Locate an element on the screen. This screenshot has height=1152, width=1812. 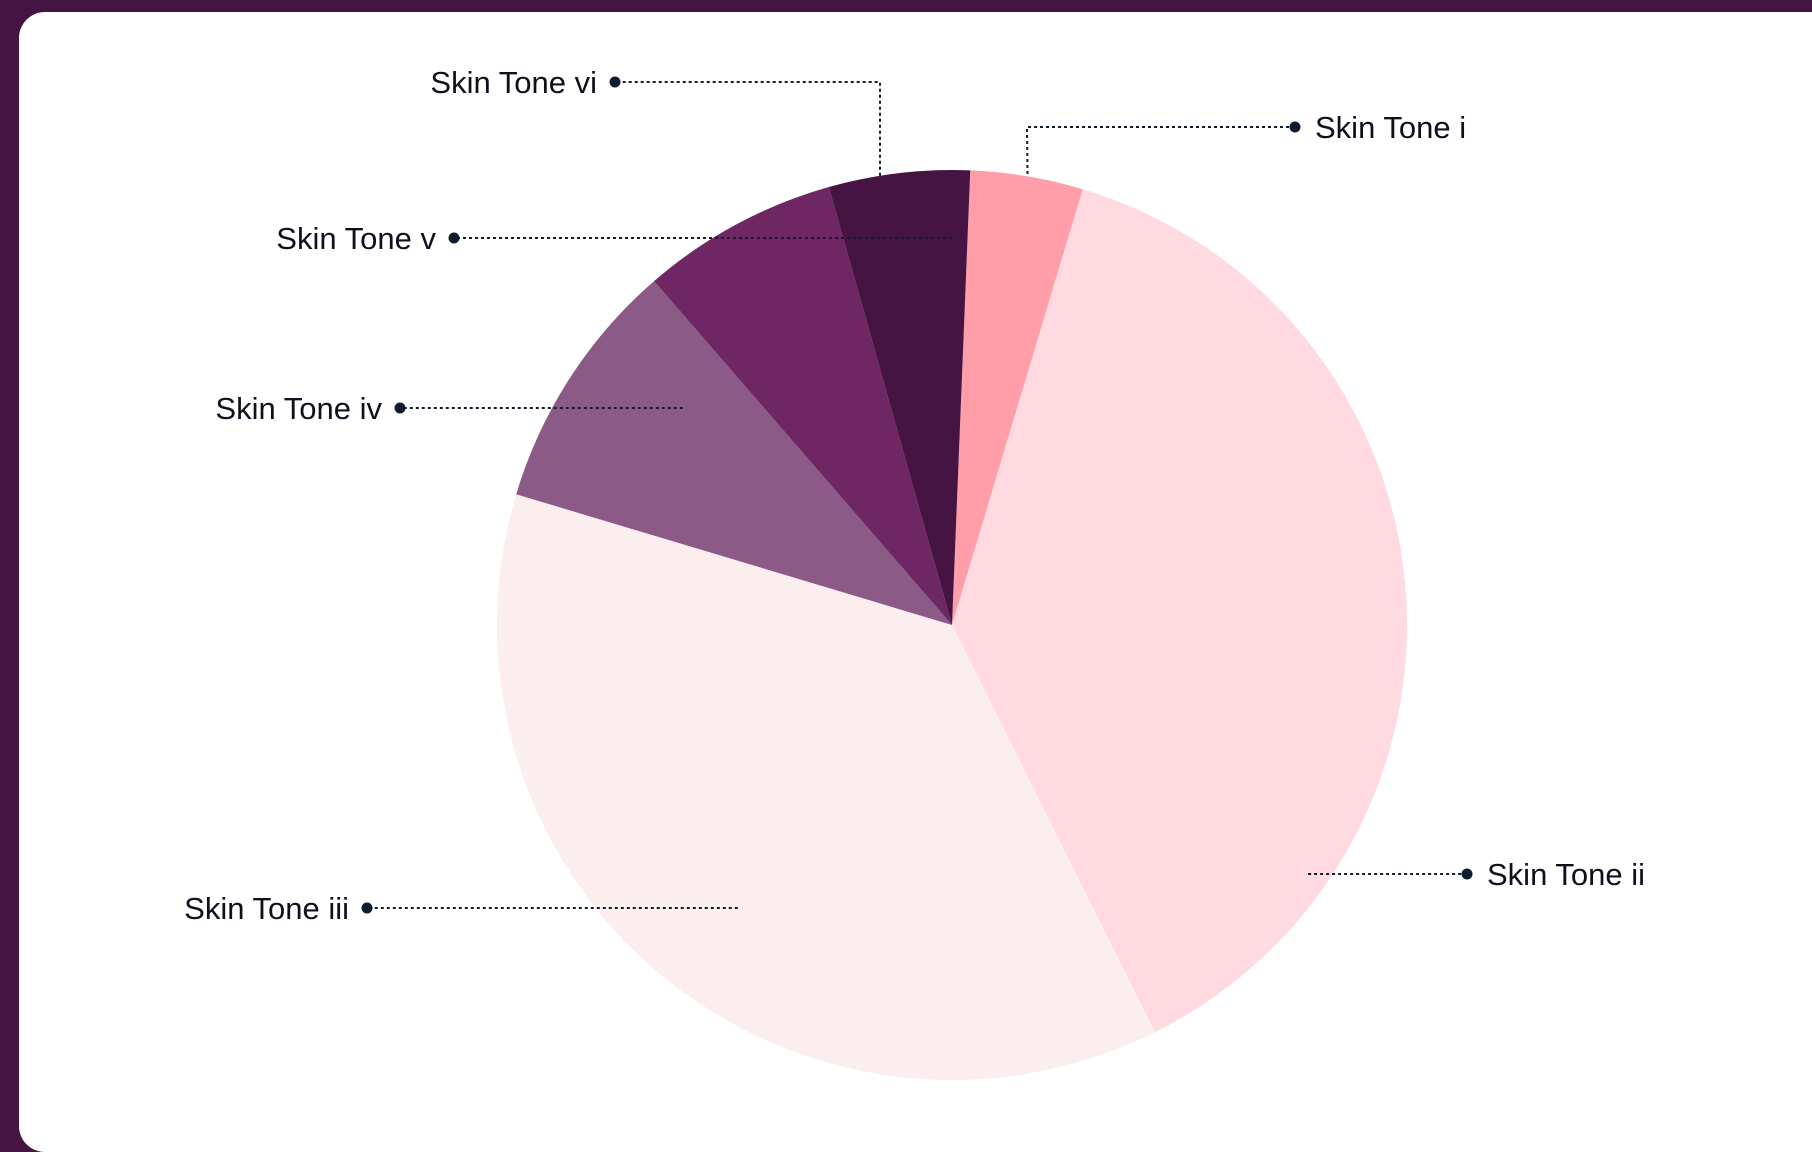
slice-label-4: Skin Tone iv is located at coordinates (298, 408).